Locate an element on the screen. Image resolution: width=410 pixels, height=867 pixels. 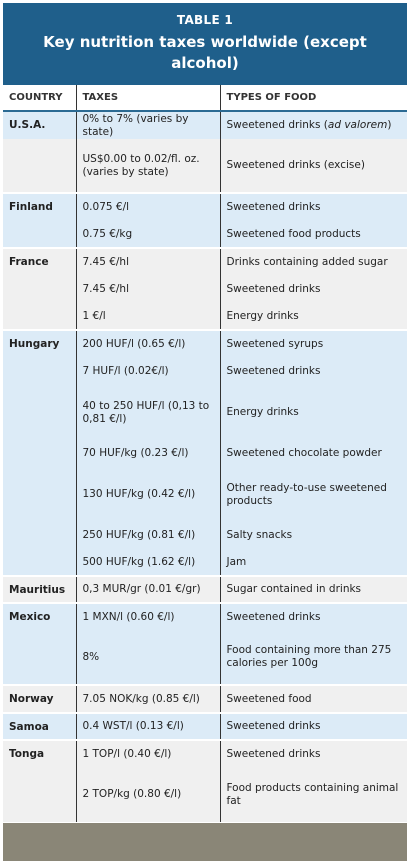
country-cell: Tonga is located at coordinates (39, 753).